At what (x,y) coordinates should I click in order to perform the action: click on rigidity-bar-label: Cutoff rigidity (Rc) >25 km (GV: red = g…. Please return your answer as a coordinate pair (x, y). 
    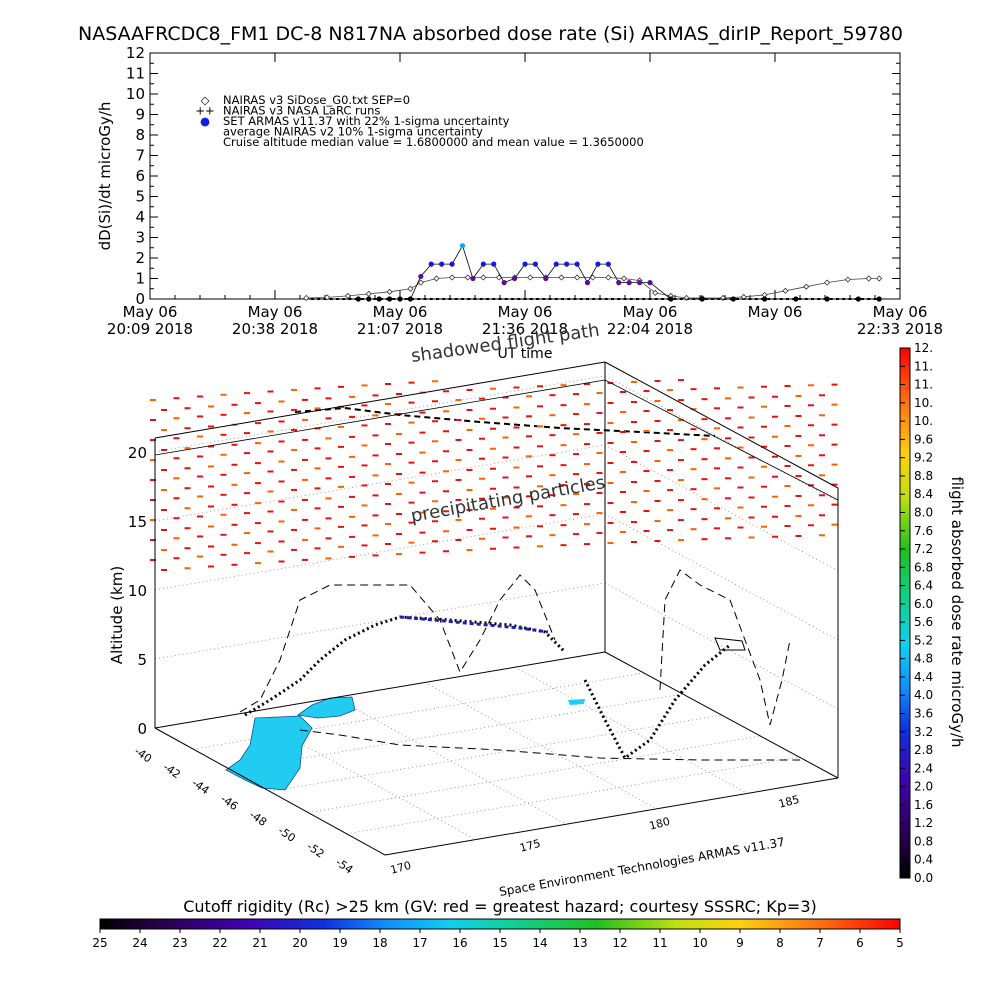
    Looking at the image, I should click on (500, 906).